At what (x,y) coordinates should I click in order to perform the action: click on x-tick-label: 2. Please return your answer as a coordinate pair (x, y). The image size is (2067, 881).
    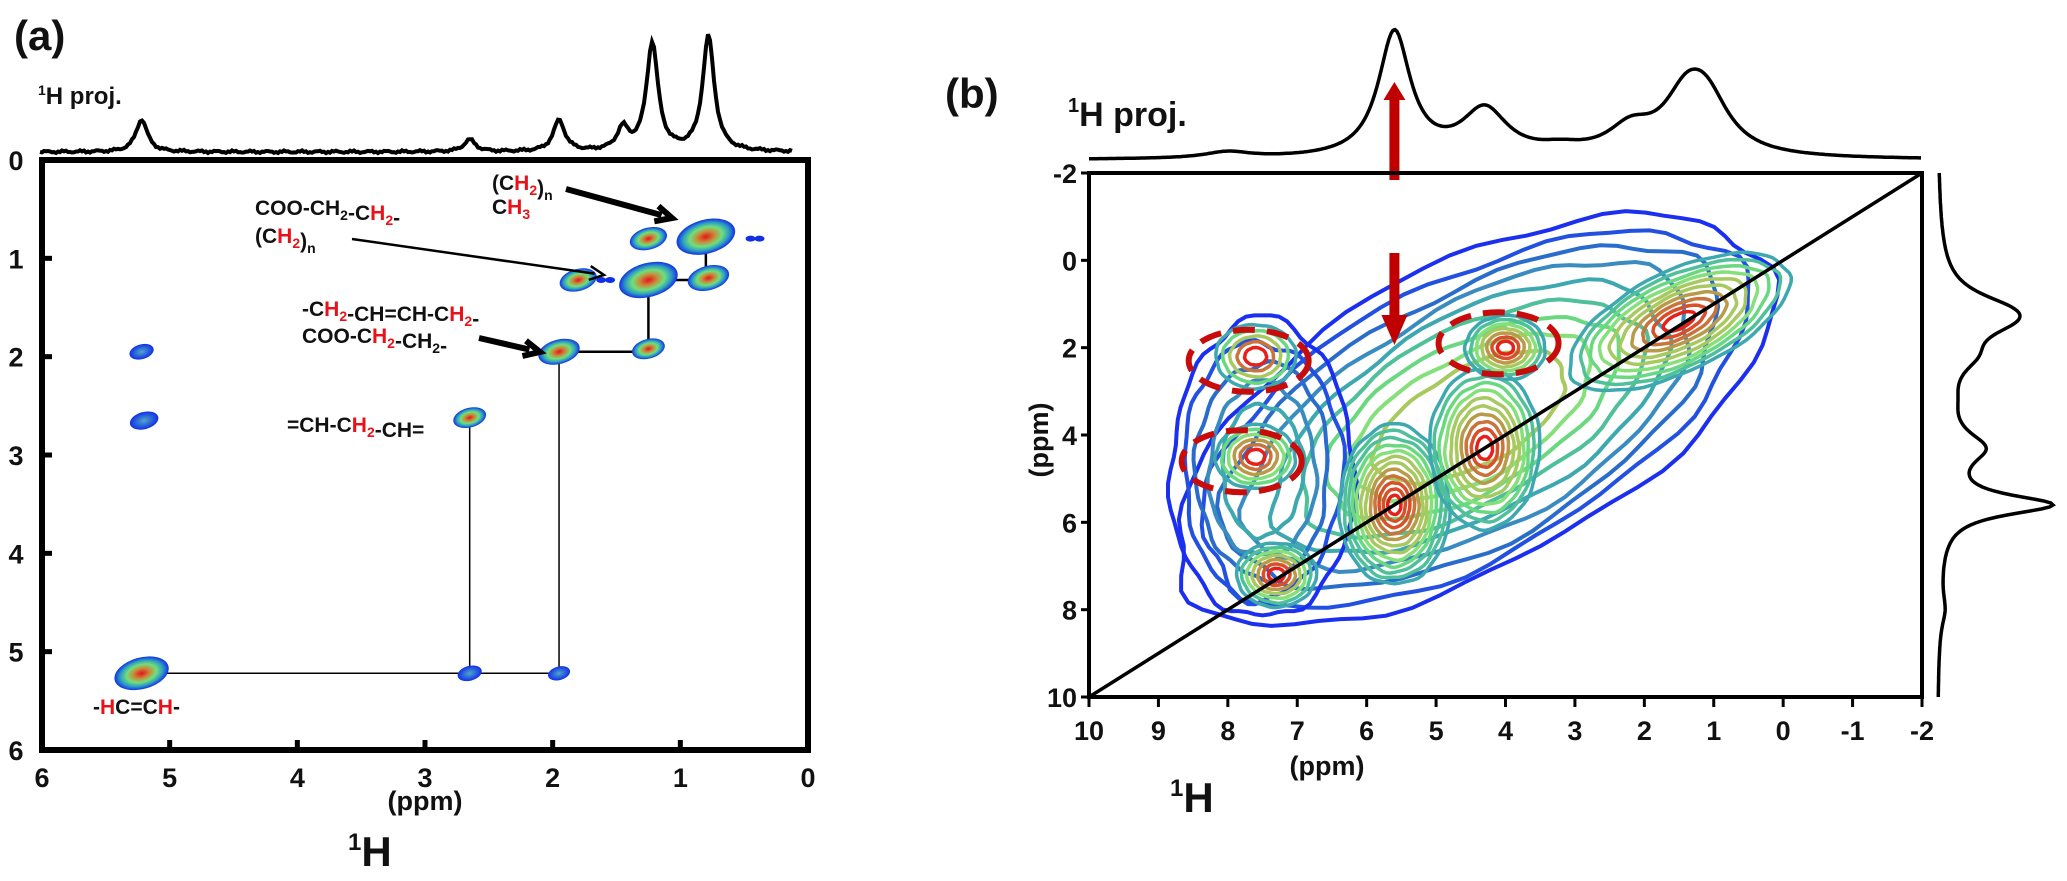
    Looking at the image, I should click on (1644, 731).